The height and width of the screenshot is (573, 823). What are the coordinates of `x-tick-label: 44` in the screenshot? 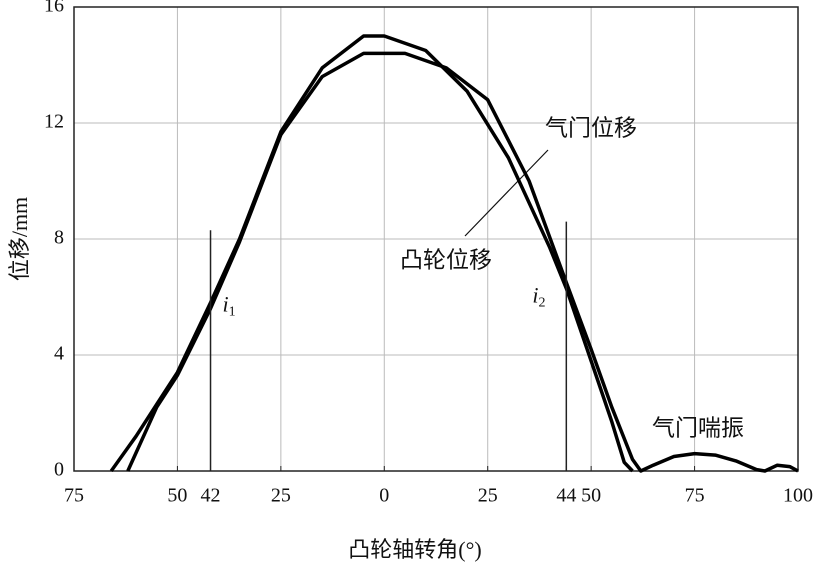 It's located at (566, 496).